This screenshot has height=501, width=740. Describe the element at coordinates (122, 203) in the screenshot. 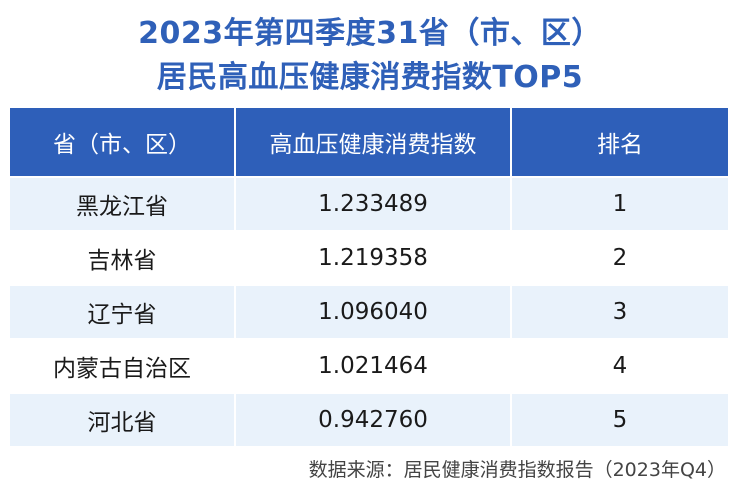

I see `cell-province: 黑龙江省` at that location.